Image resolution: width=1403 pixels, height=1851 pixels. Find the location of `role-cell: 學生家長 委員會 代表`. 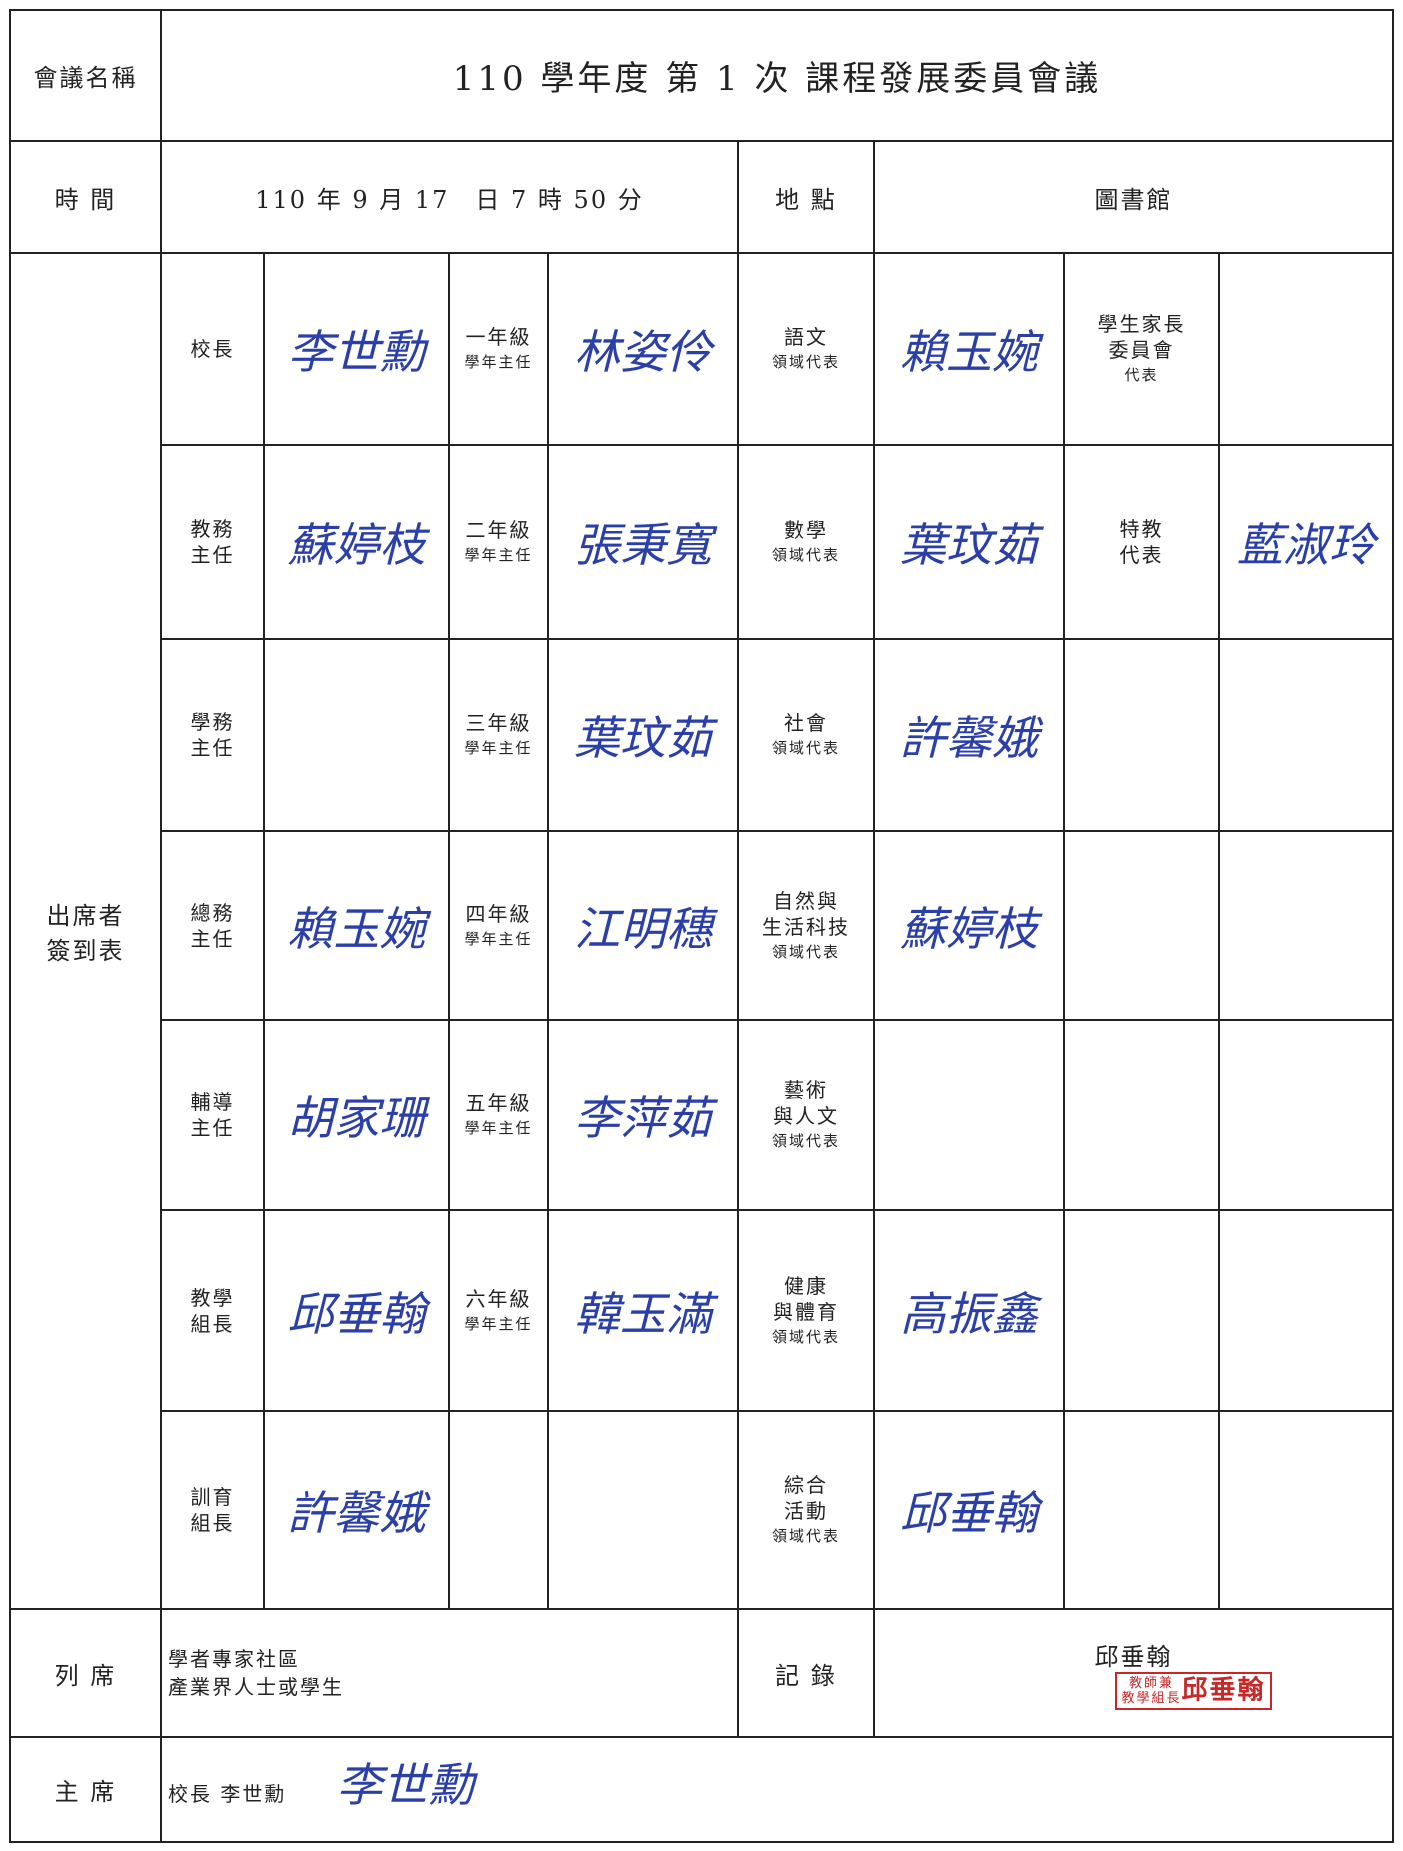

role-cell: 學生家長 委員會 代表 is located at coordinates (1141, 349).